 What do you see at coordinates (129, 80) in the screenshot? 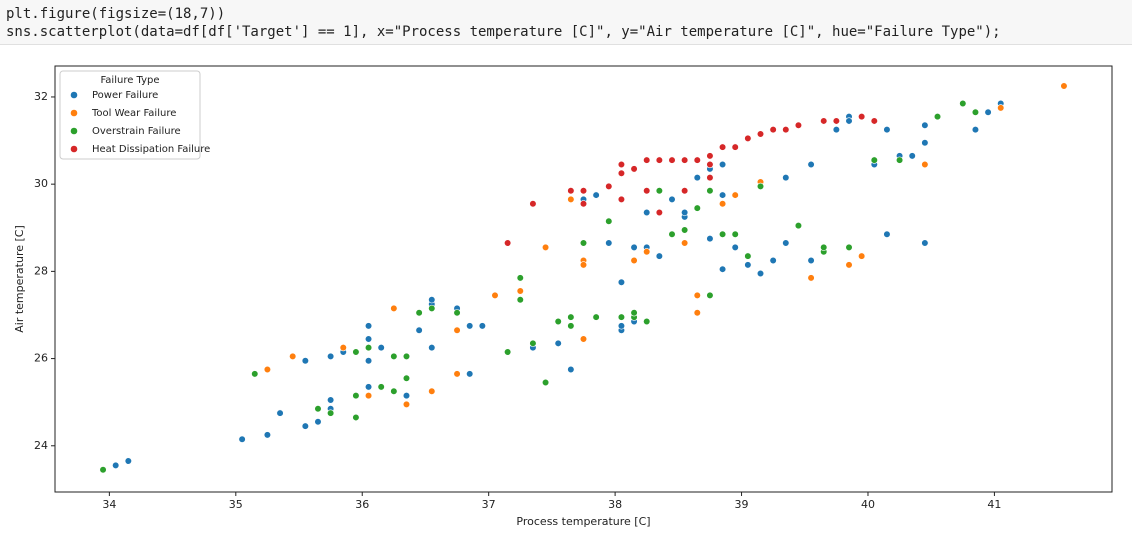
I see `legend-title: Failure Type` at bounding box center [129, 80].